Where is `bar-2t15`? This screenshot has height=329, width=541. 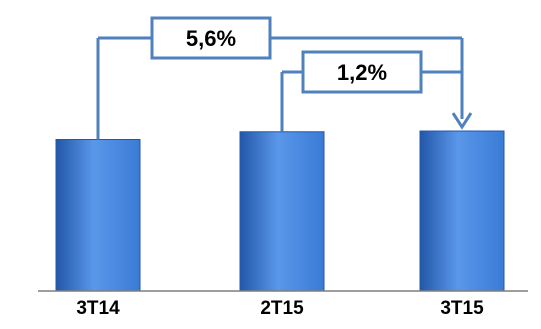
bar-2t15 is located at coordinates (282, 211).